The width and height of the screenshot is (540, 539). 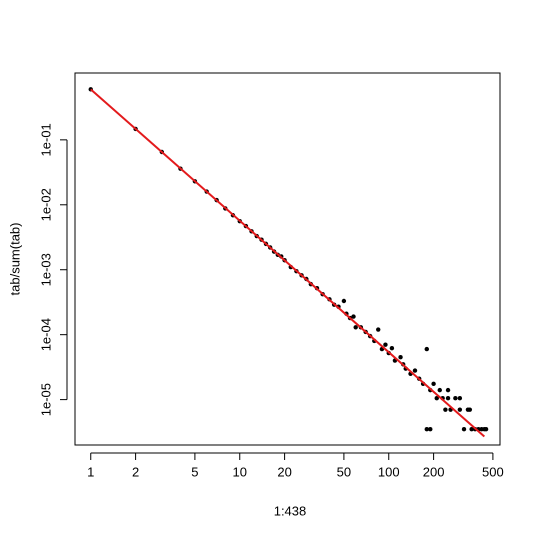 What do you see at coordinates (344, 471) in the screenshot?
I see `x-tick-label: 50` at bounding box center [344, 471].